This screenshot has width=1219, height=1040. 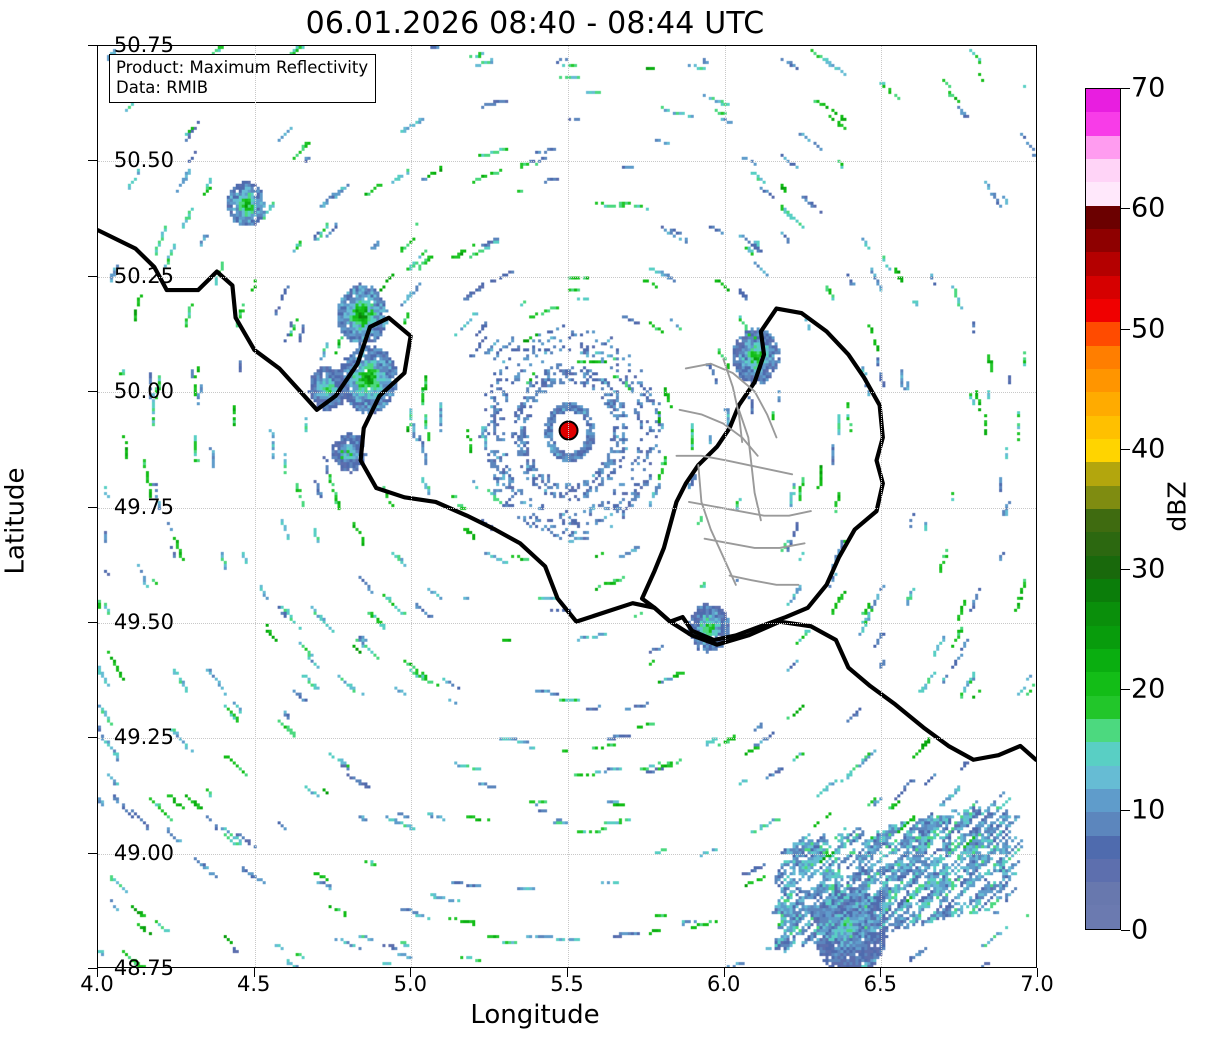 I want to click on colorbar-tick-label: 30, so click(x=1148, y=569).